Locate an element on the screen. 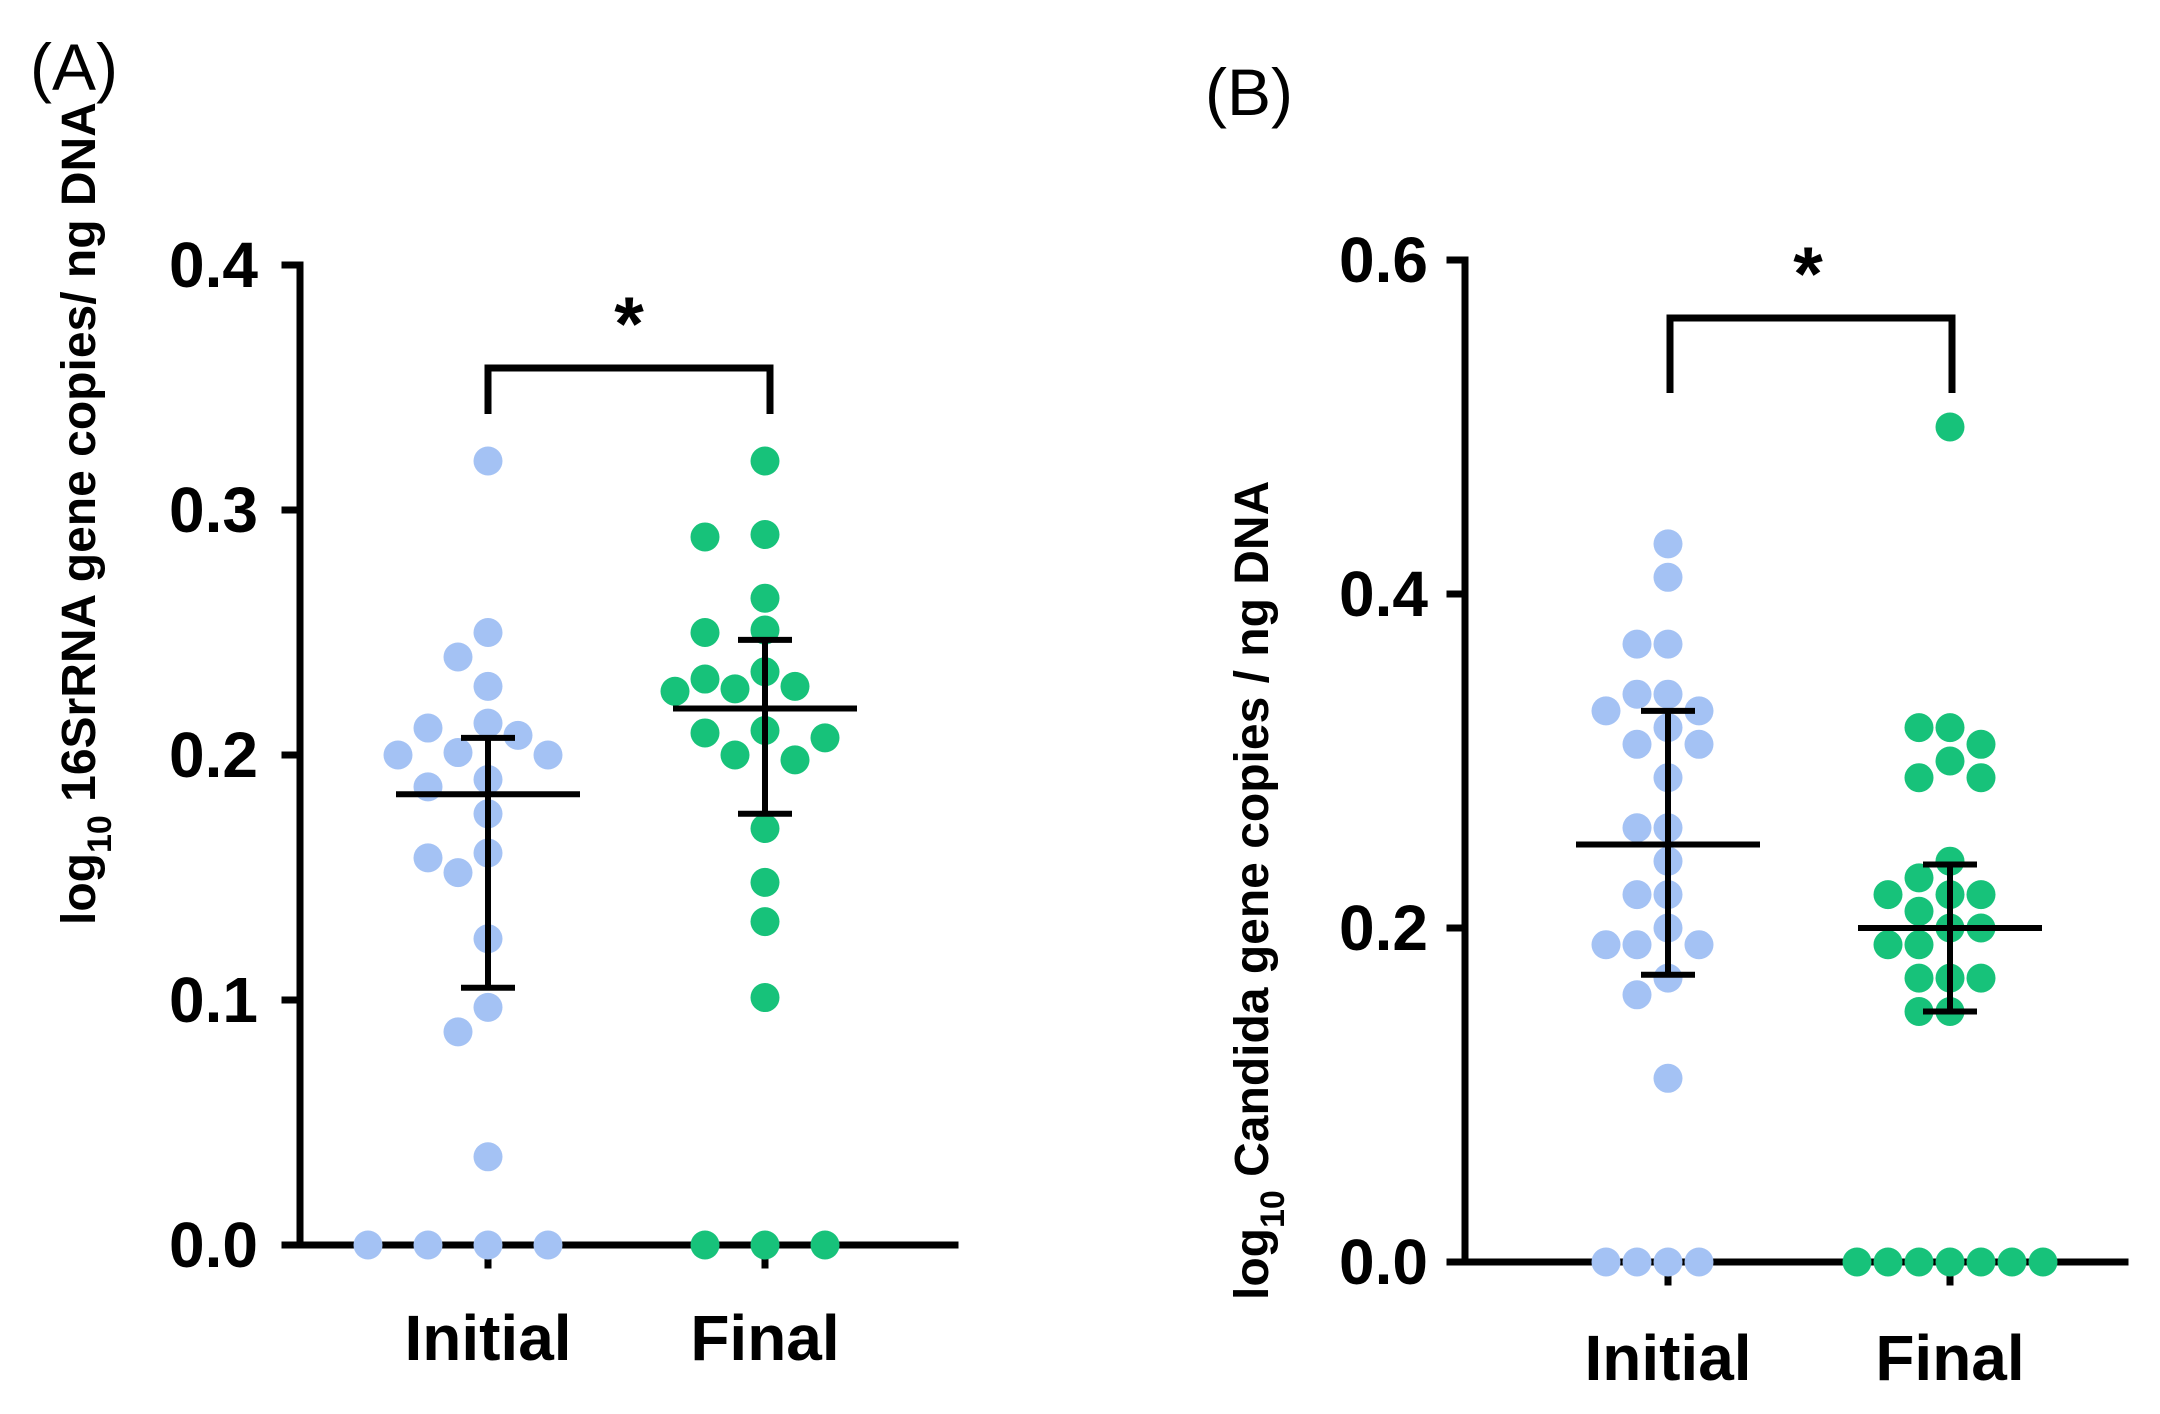 Image resolution: width=2160 pixels, height=1414 pixels. panel-b-category-initial: Initial is located at coordinates (1667, 1358).